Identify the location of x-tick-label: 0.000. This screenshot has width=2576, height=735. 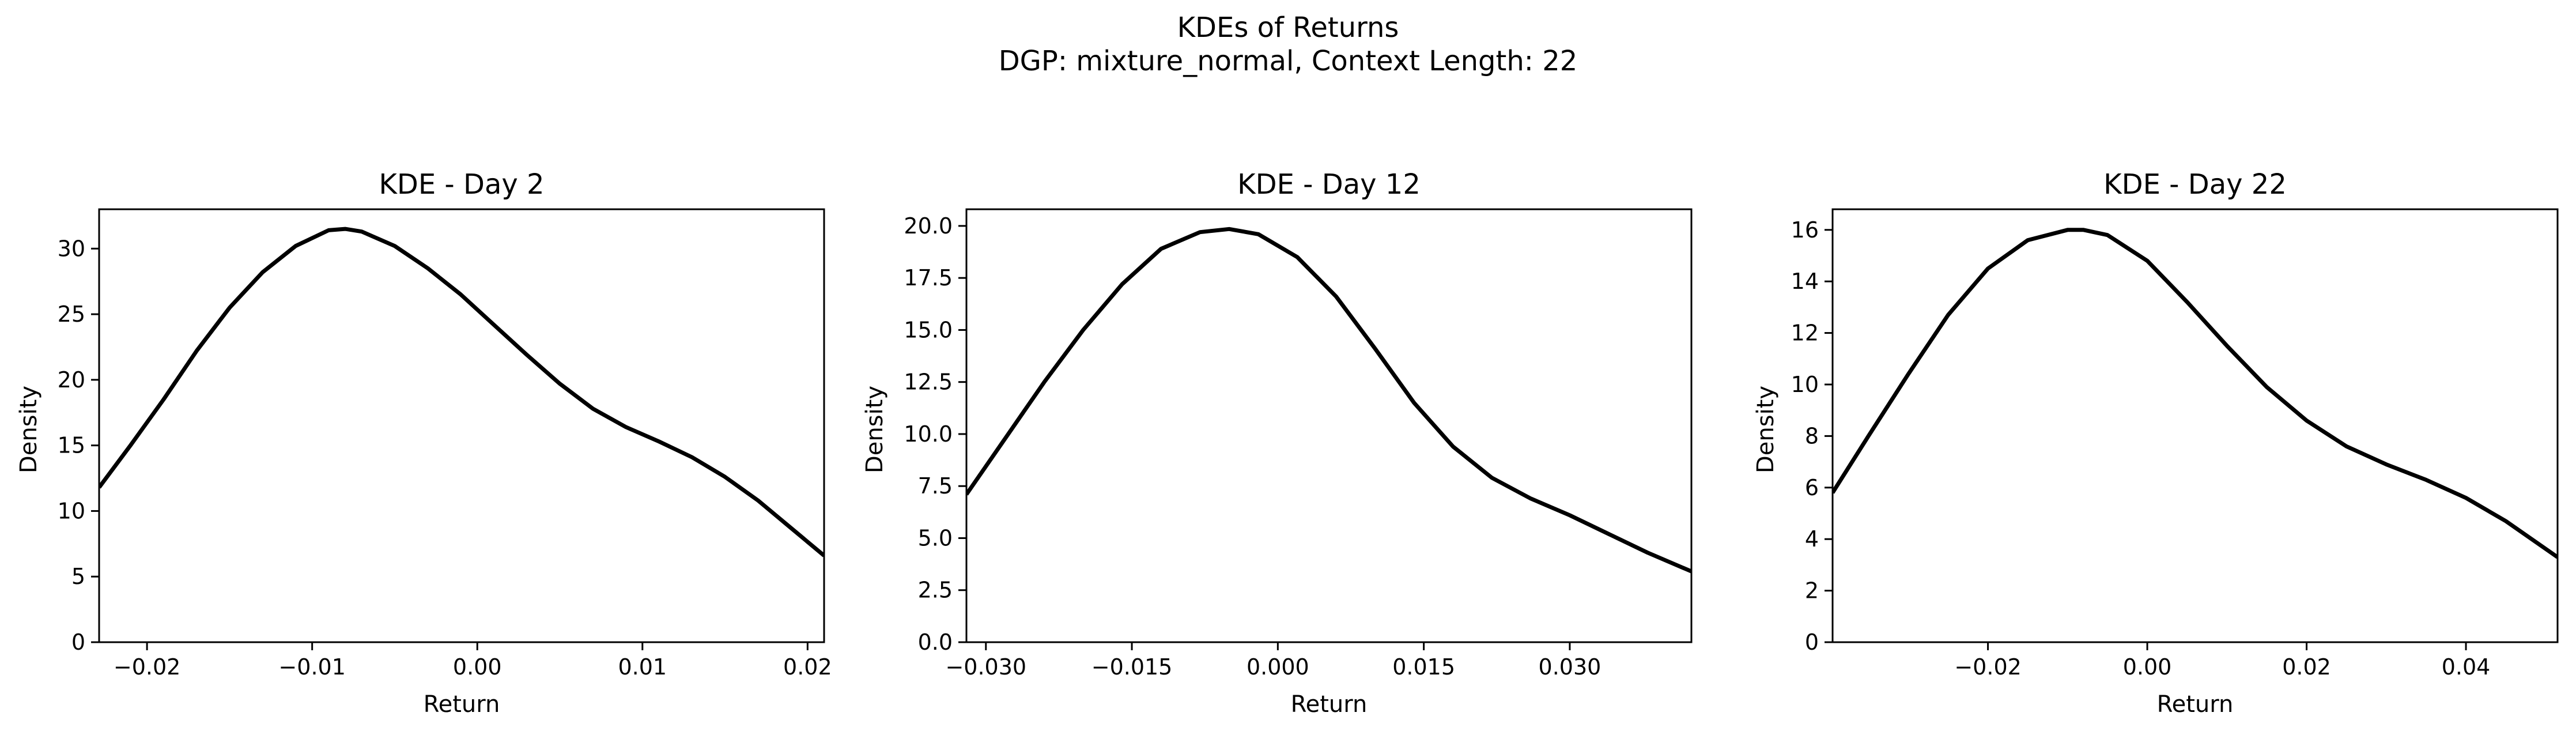
(1278, 667).